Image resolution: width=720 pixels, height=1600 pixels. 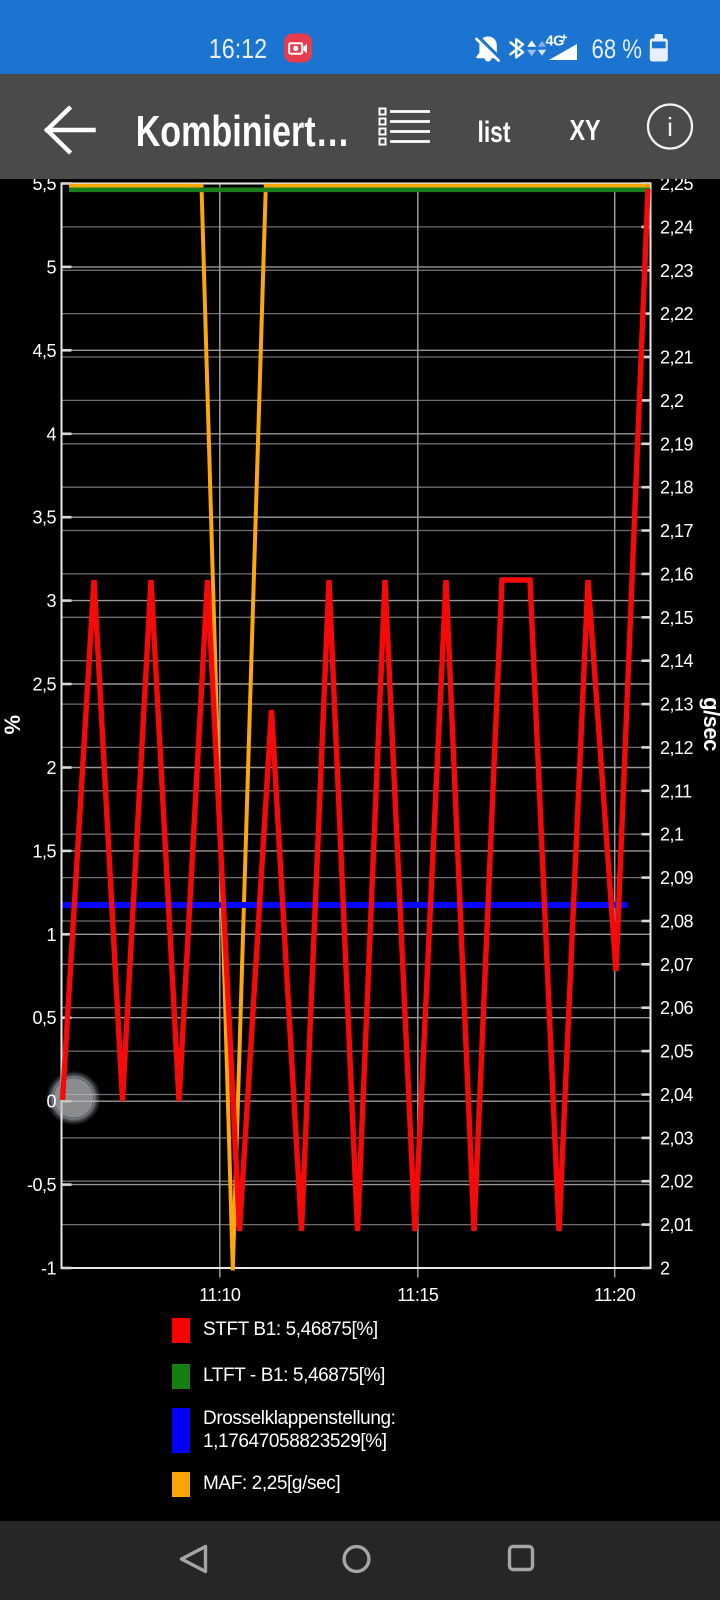 I want to click on svg-text: 5,5, so click(x=44, y=184).